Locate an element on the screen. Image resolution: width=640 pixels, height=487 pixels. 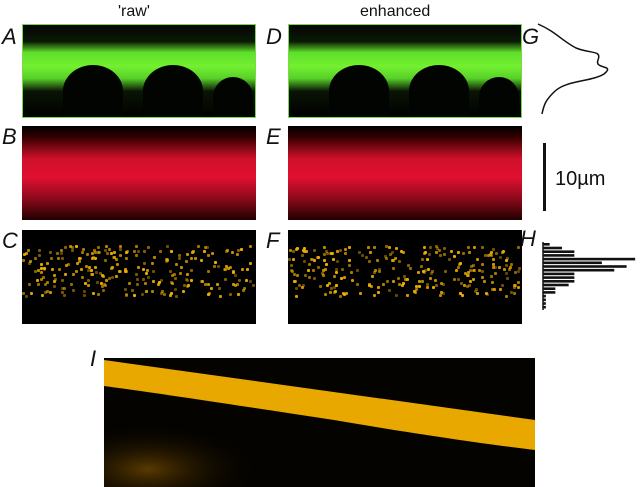
label-e: E is located at coordinates (273, 136).